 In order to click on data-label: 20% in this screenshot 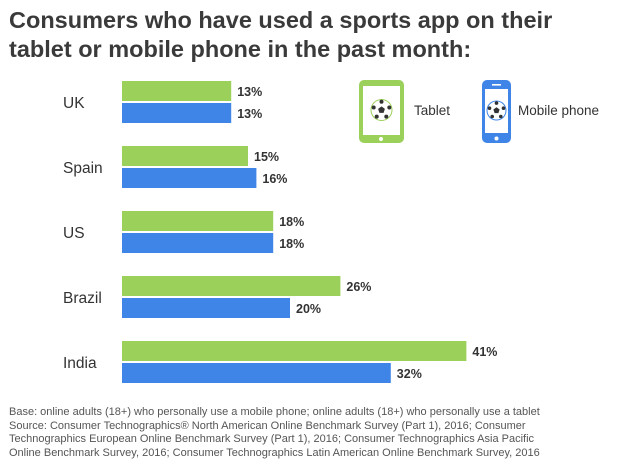, I will do `click(308, 309)`.